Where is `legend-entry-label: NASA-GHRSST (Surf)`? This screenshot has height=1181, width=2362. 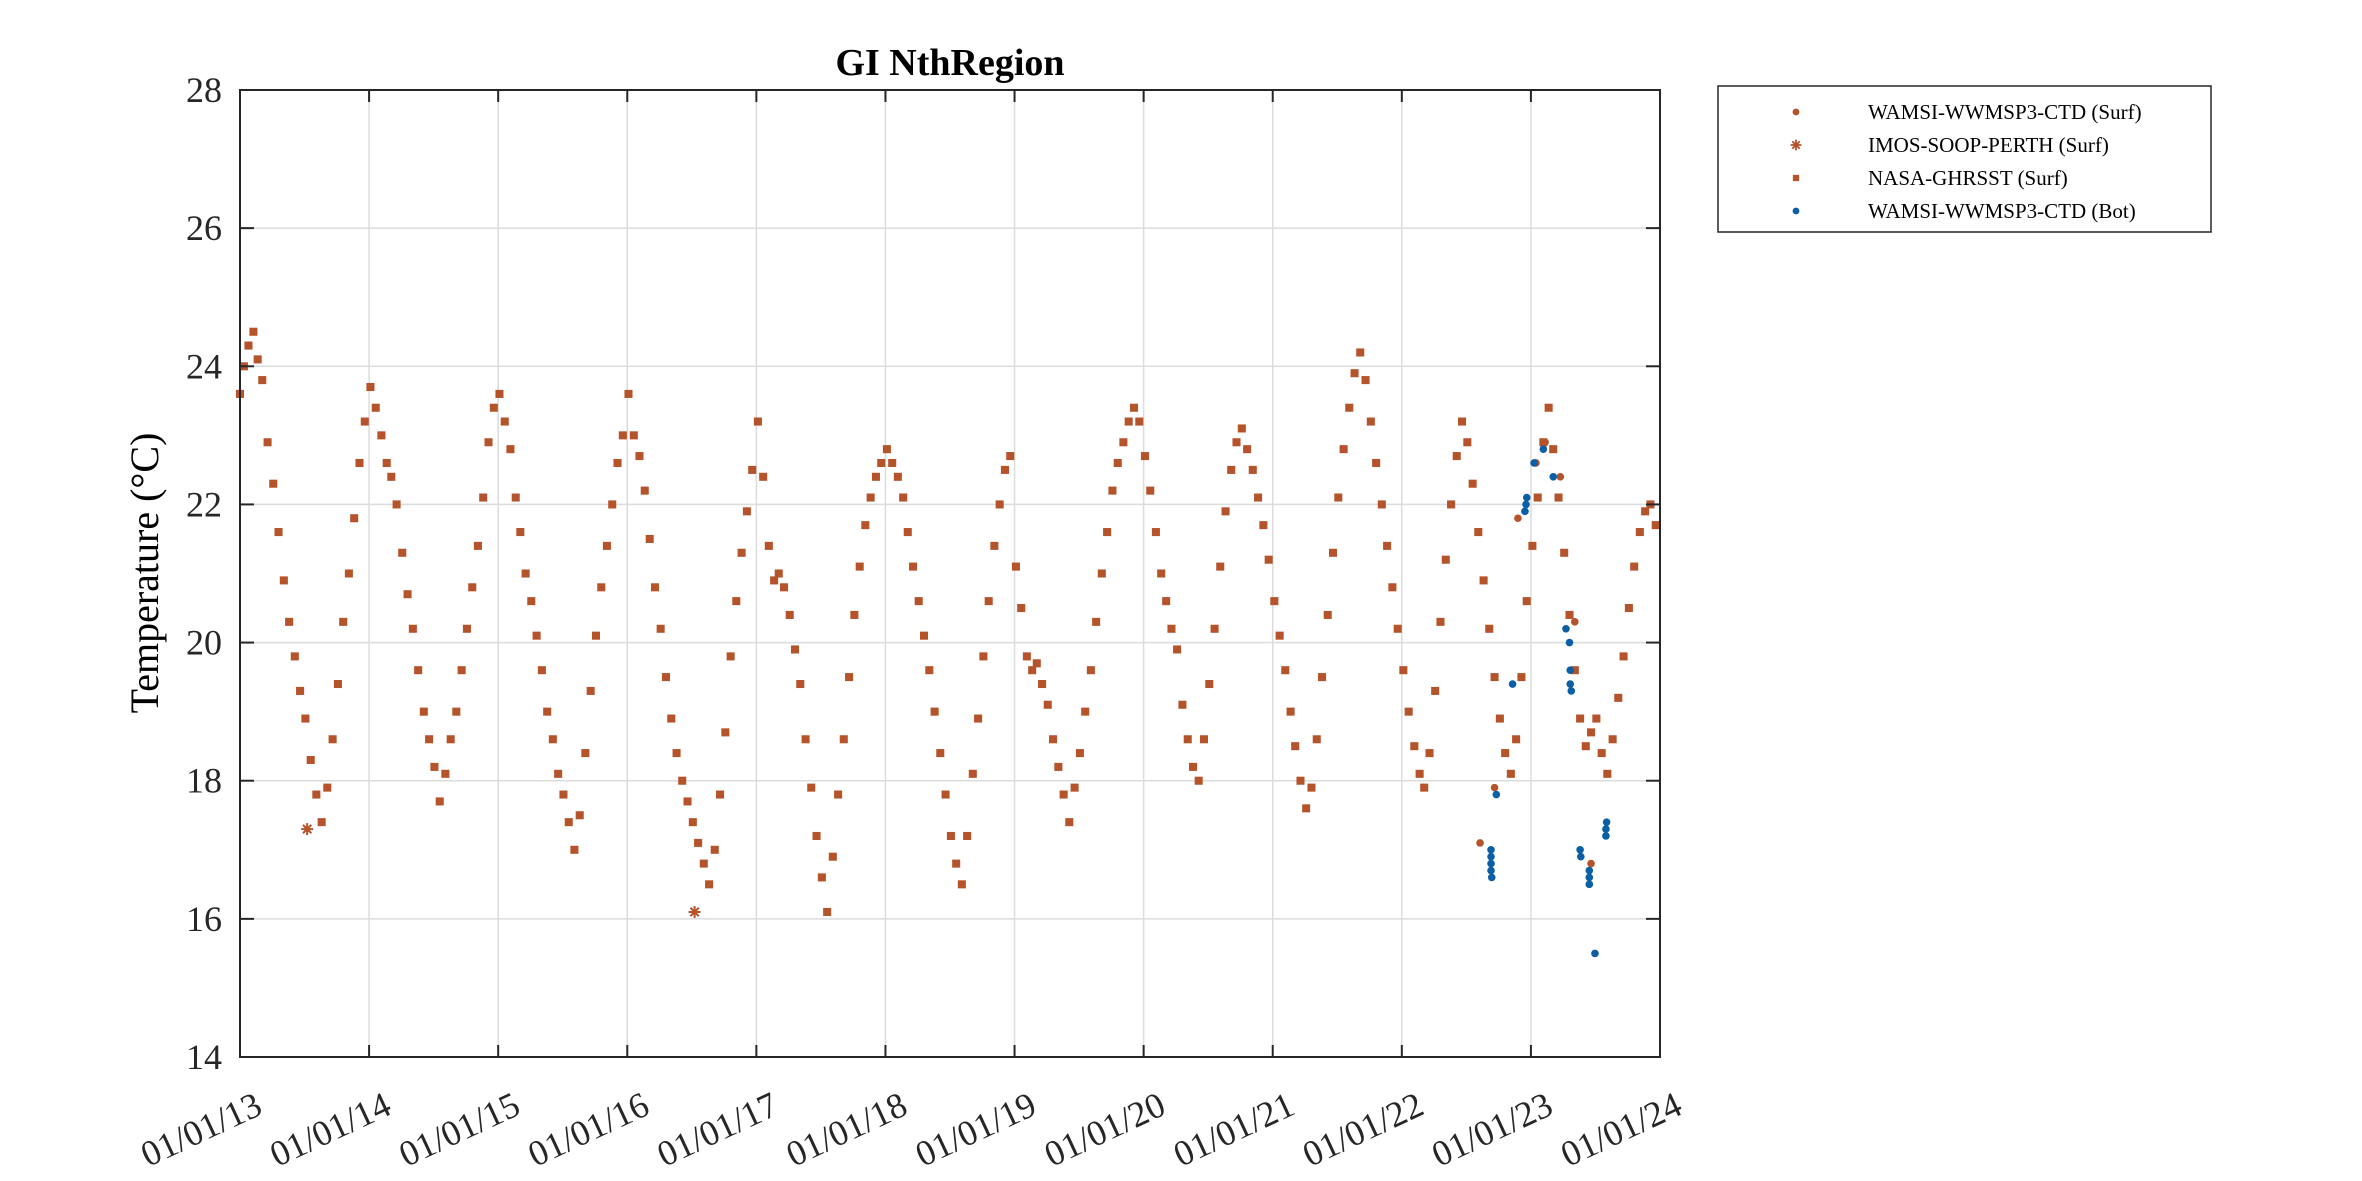
legend-entry-label: NASA-GHRSST (Surf) is located at coordinates (1968, 178).